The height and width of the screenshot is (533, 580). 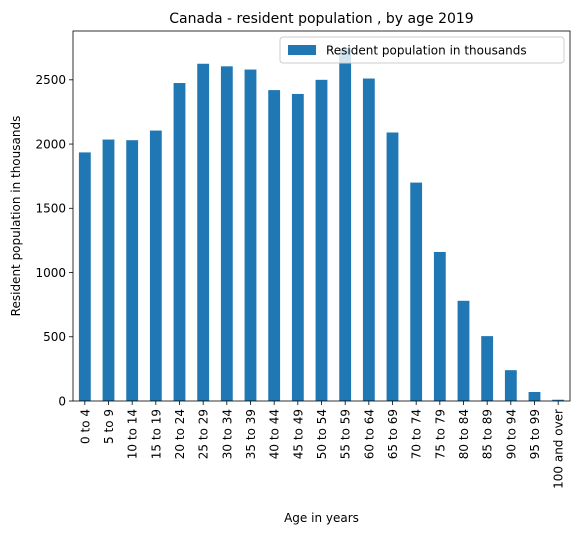 I want to click on x-axis-label: Age in years, so click(x=321, y=518).